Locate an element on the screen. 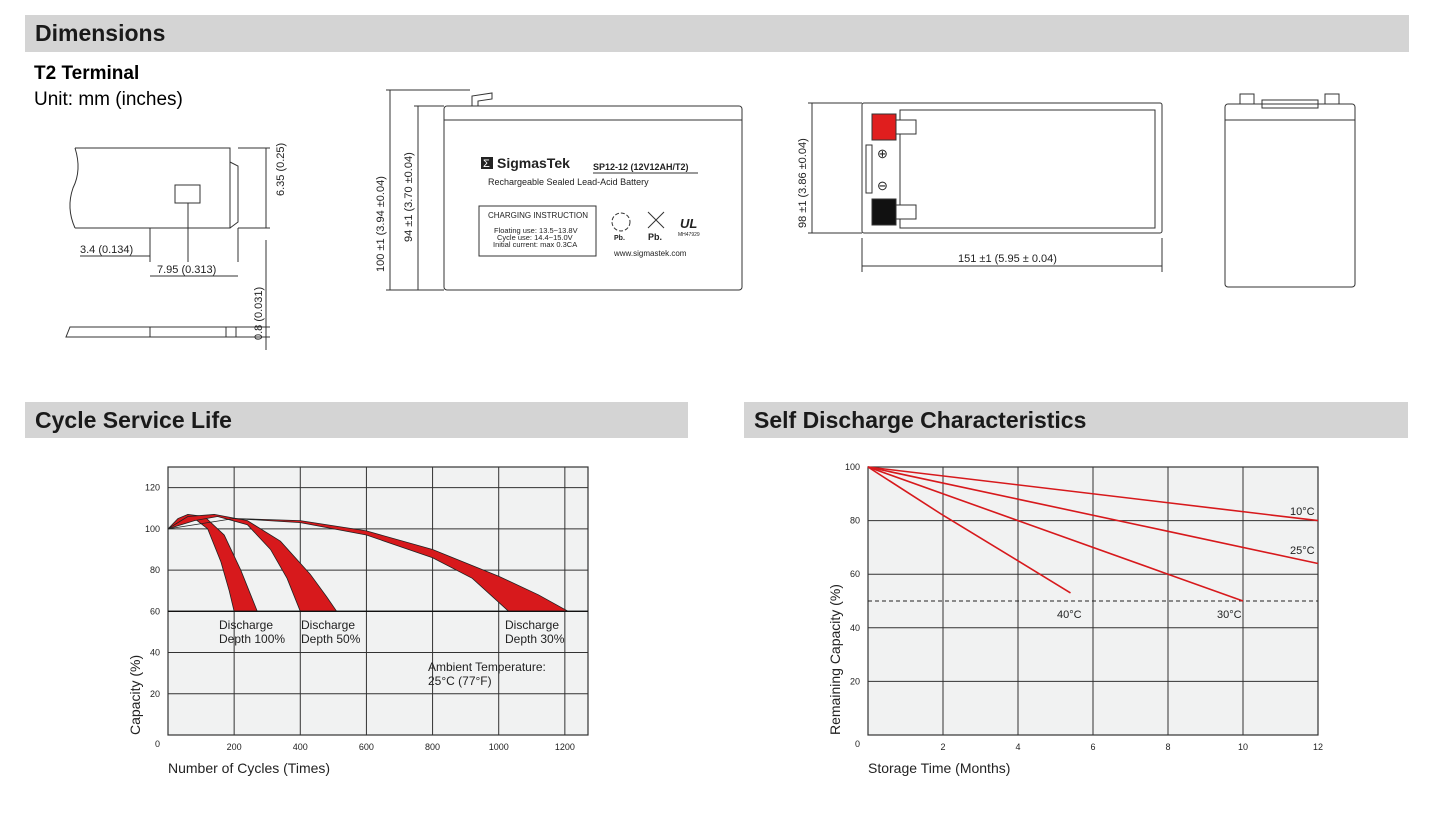 This screenshot has height=815, width=1434. svg-text: Σ is located at coordinates (486, 164).